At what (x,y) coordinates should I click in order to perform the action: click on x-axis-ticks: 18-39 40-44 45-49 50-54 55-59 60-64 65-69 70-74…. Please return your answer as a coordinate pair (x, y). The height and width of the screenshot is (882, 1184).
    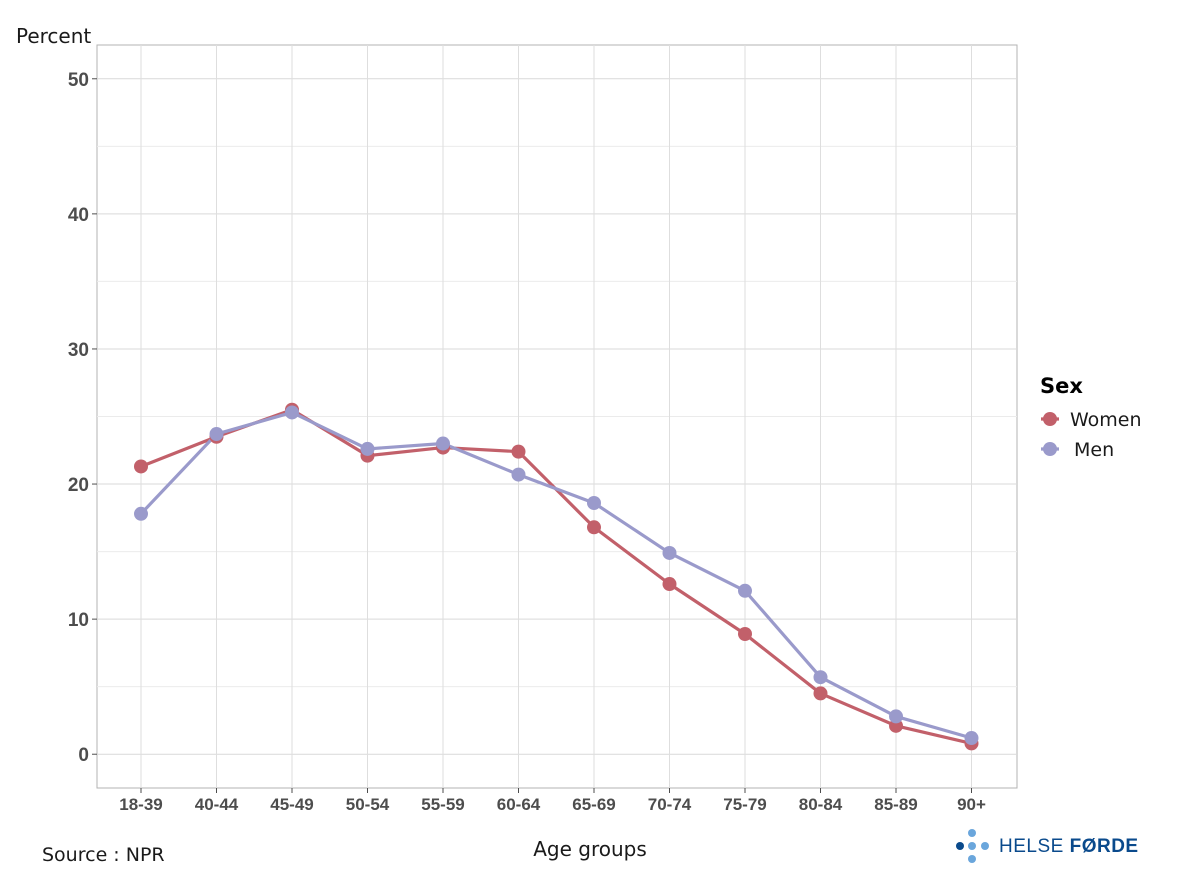
    Looking at the image, I should click on (552, 801).